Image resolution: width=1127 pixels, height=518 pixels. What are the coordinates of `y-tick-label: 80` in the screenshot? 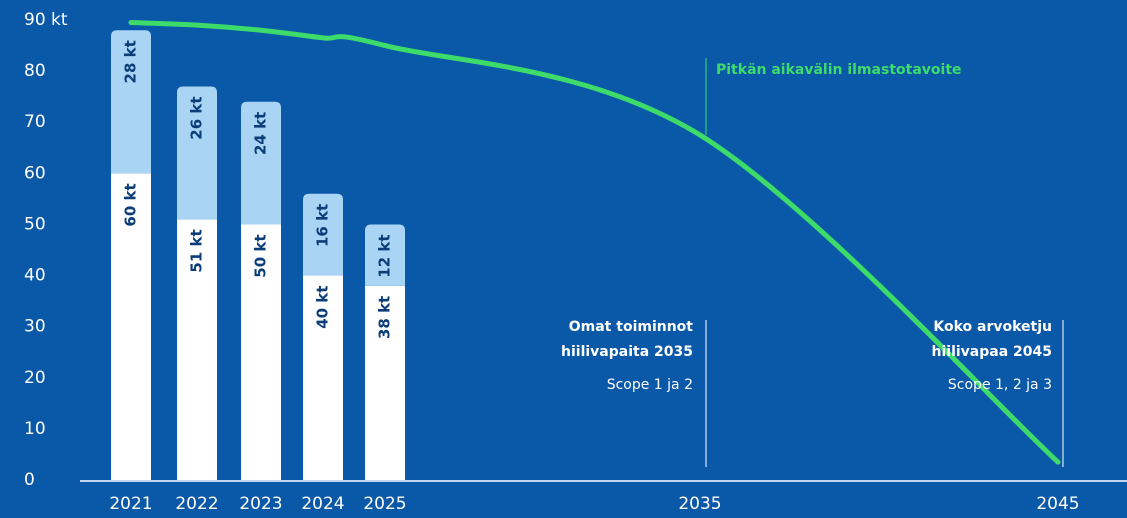 It's located at (35, 71).